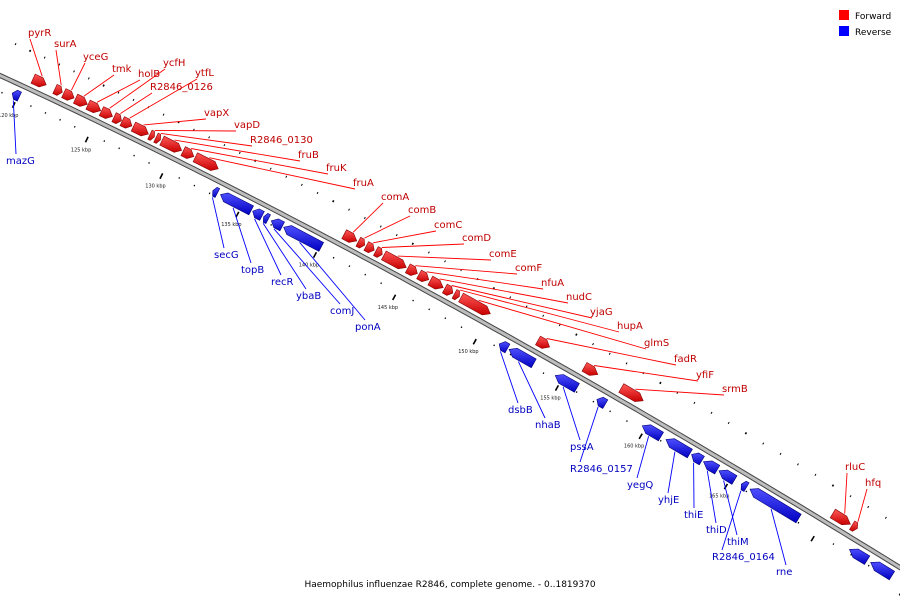 The image size is (900, 600). Describe the element at coordinates (543, 342) in the screenshot. I see `gene-fadr` at that location.